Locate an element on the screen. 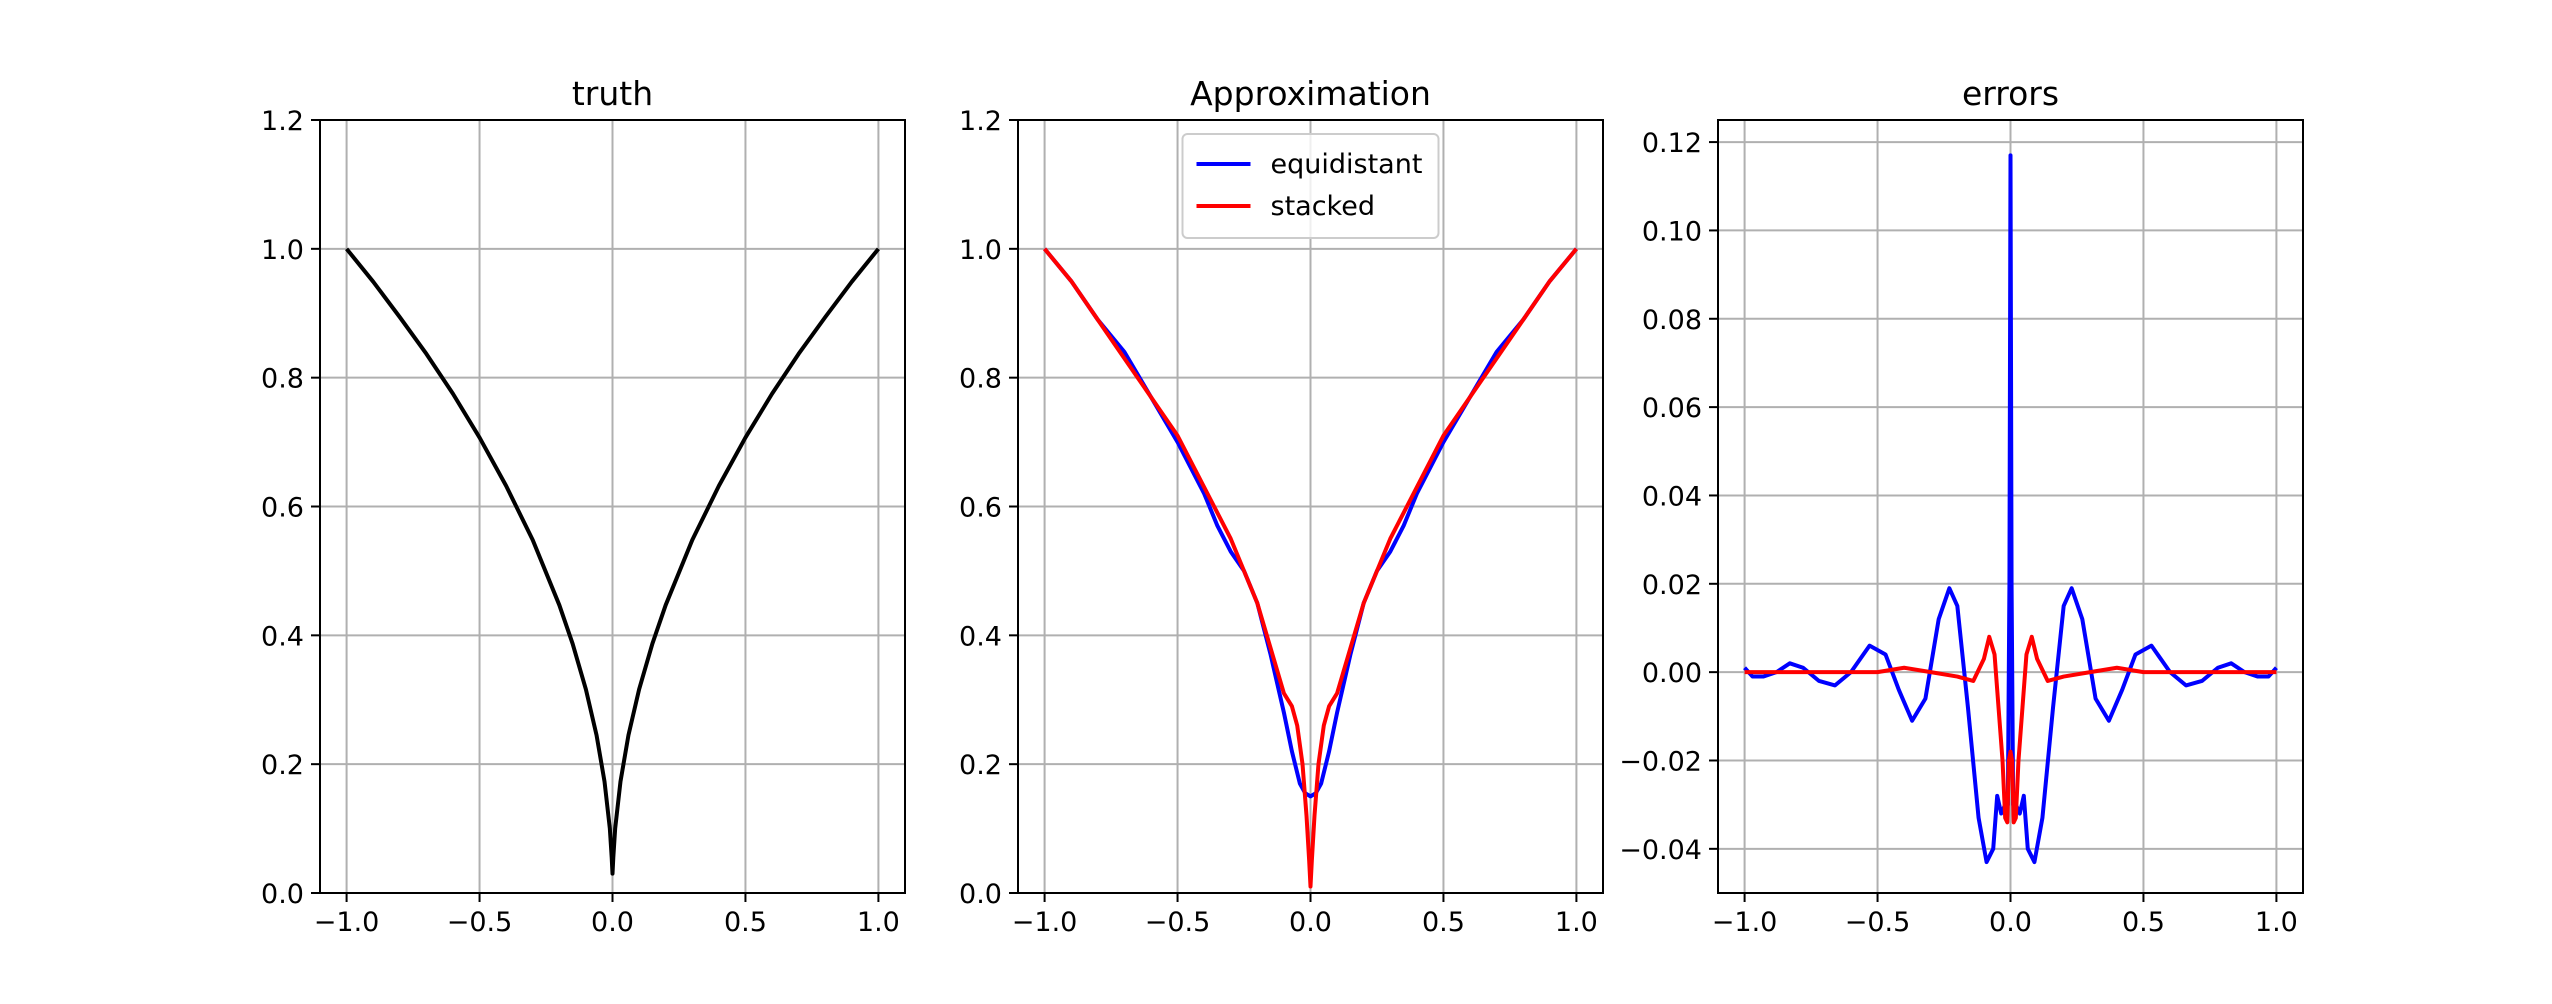 This screenshot has width=2552, height=1004. legend-label-equidistant: equidistant is located at coordinates (1347, 164).